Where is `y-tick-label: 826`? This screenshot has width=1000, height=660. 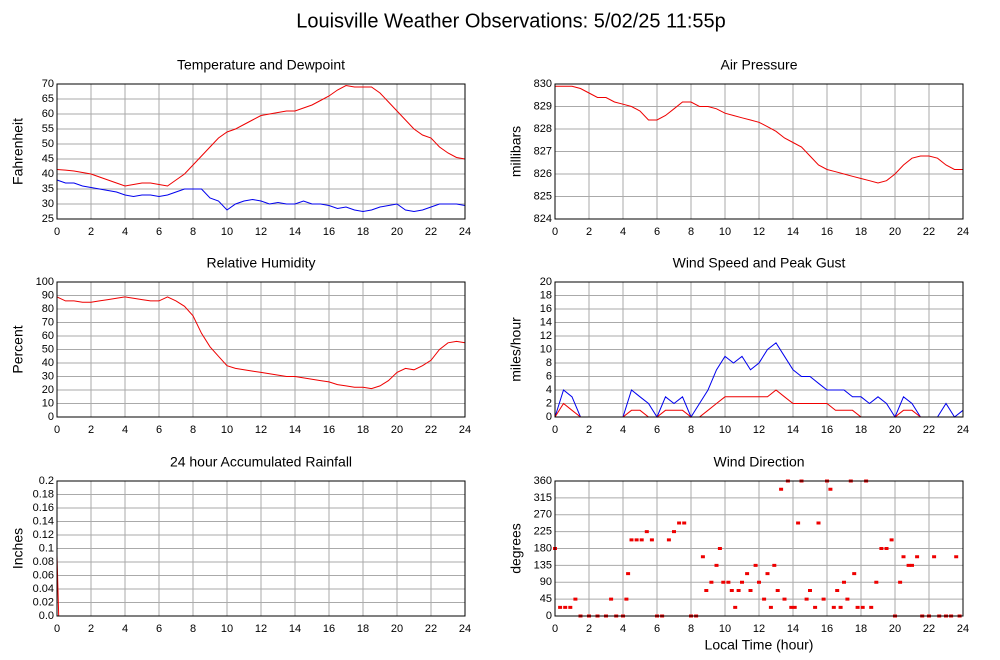 y-tick-label: 826 is located at coordinates (543, 174).